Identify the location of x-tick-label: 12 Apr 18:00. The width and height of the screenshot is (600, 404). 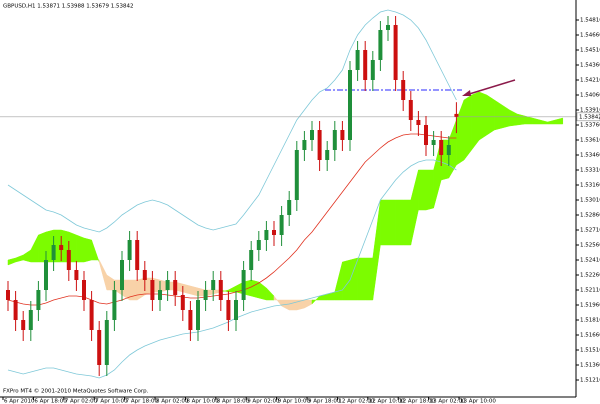
(417, 401).